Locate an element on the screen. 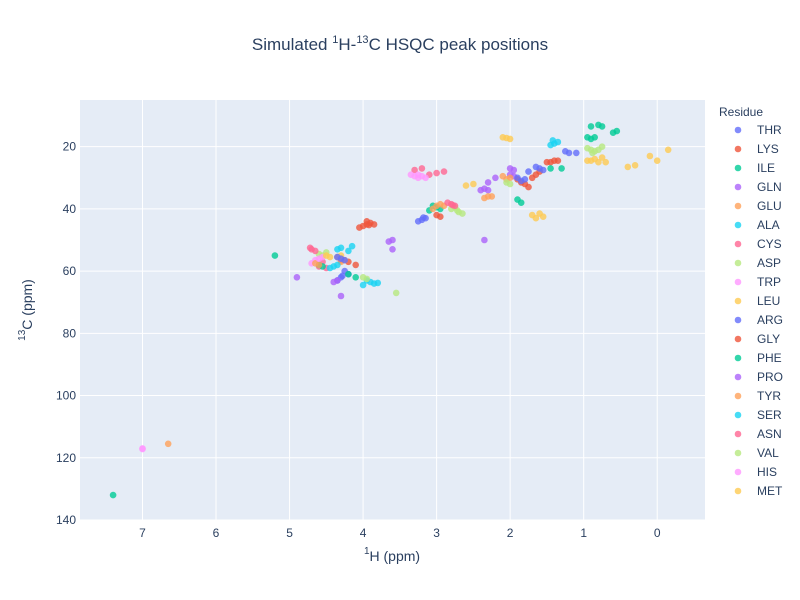  legend-item-leu: LEU is located at coordinates (757, 301).